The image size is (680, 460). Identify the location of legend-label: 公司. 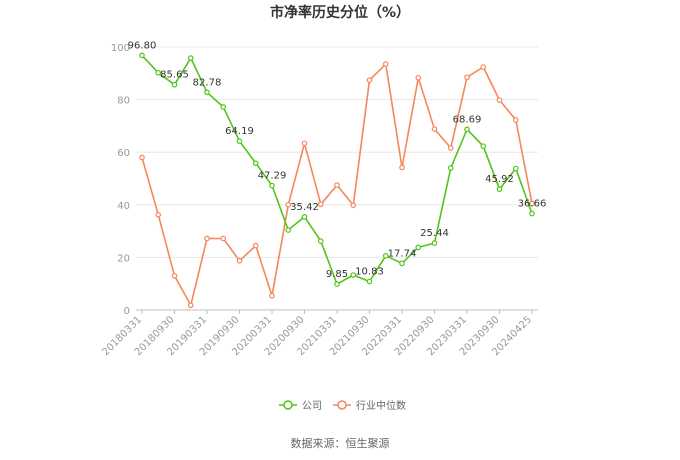
(312, 406).